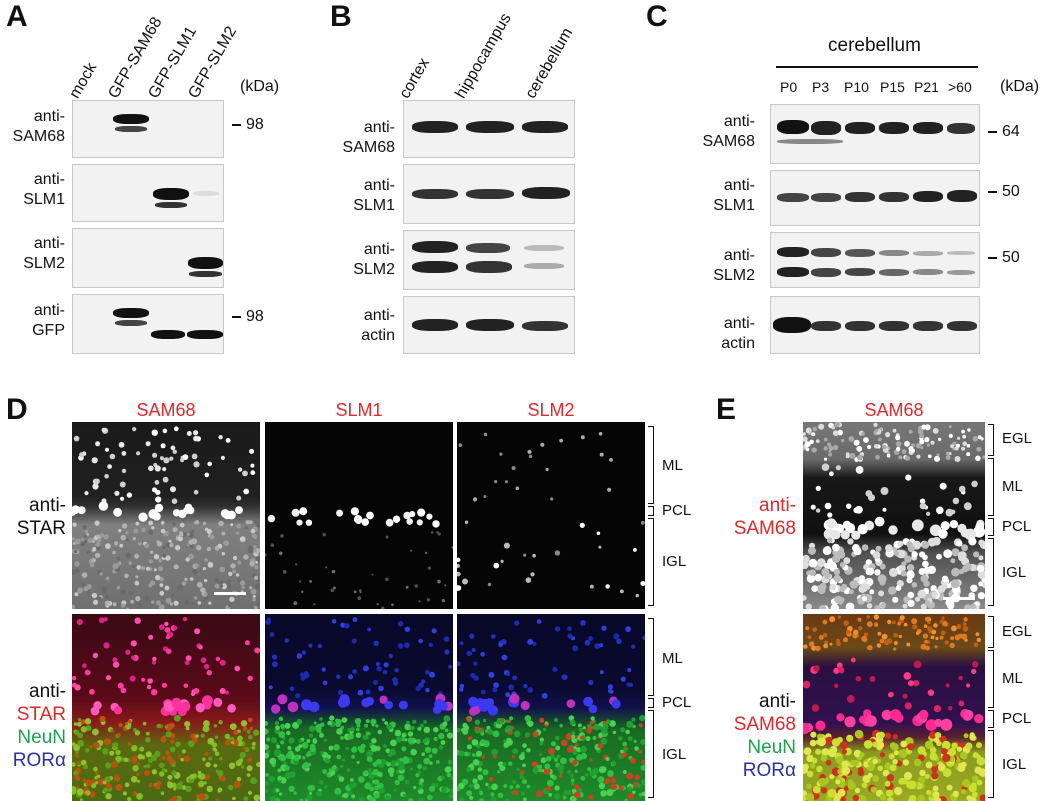 Image resolution: width=1050 pixels, height=801 pixels. I want to click on kda-unit-c: (kDa), so click(1020, 86).